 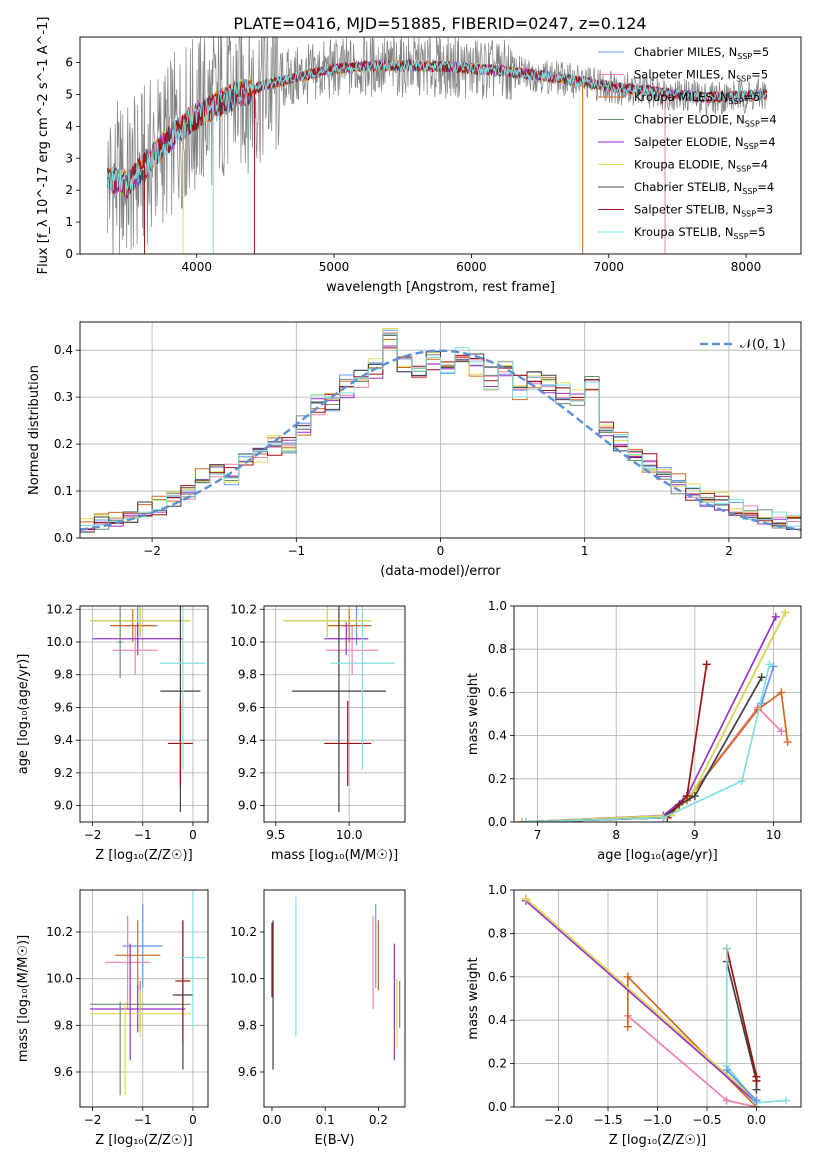 I want to click on y-tick-label: 9.6, so click(x=63, y=1072).